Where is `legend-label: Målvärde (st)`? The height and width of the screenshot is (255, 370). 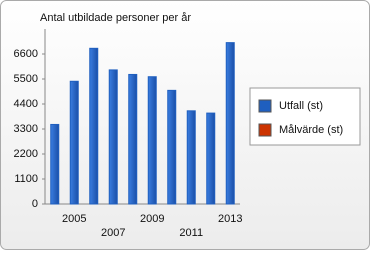 legend-label: Målvärde (st) is located at coordinates (311, 130).